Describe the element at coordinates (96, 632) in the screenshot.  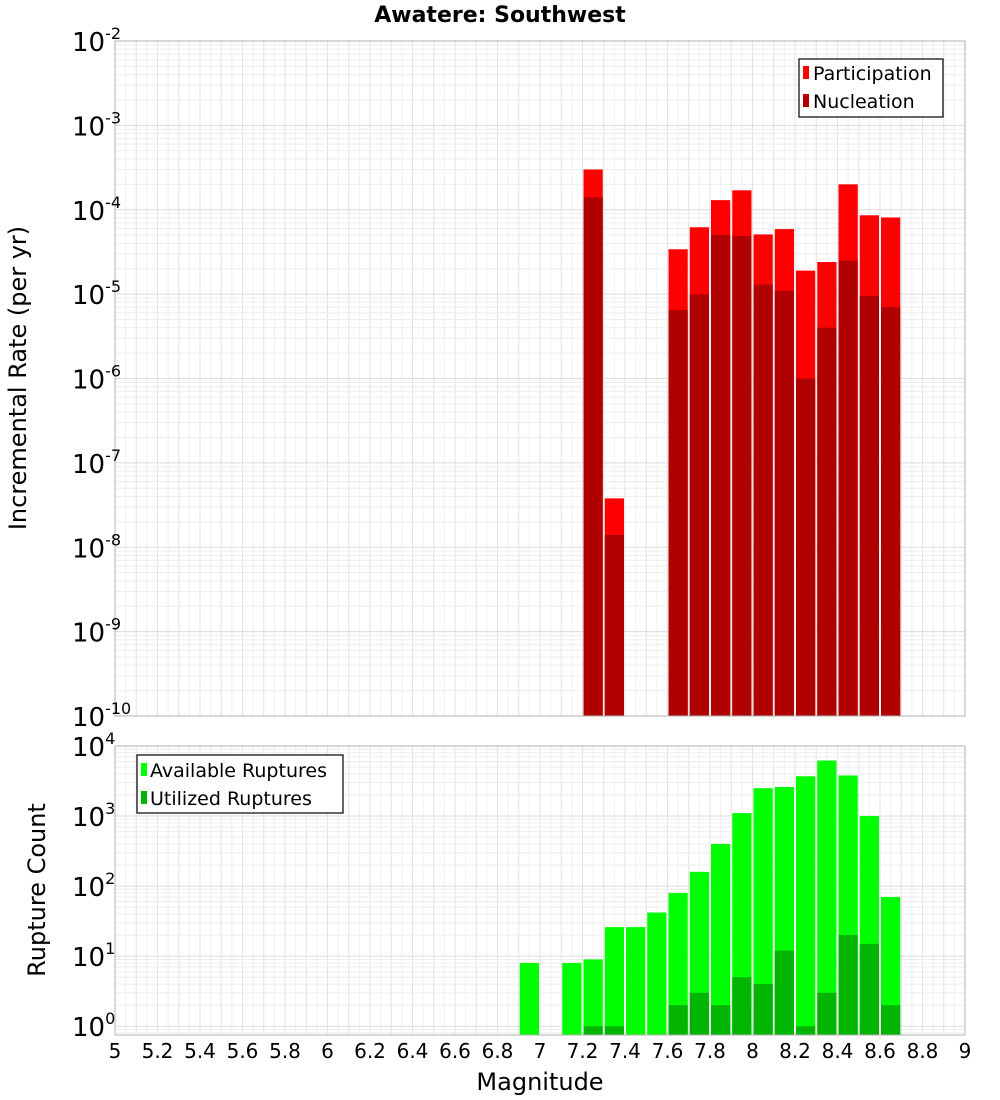
I see `top-y-tick-label: 10⁻⁹` at that location.